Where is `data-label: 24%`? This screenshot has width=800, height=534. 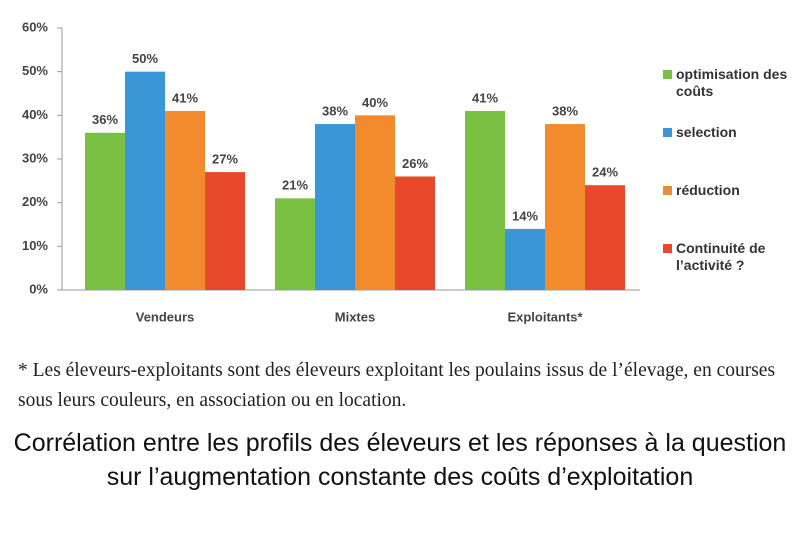
data-label: 24% is located at coordinates (605, 172).